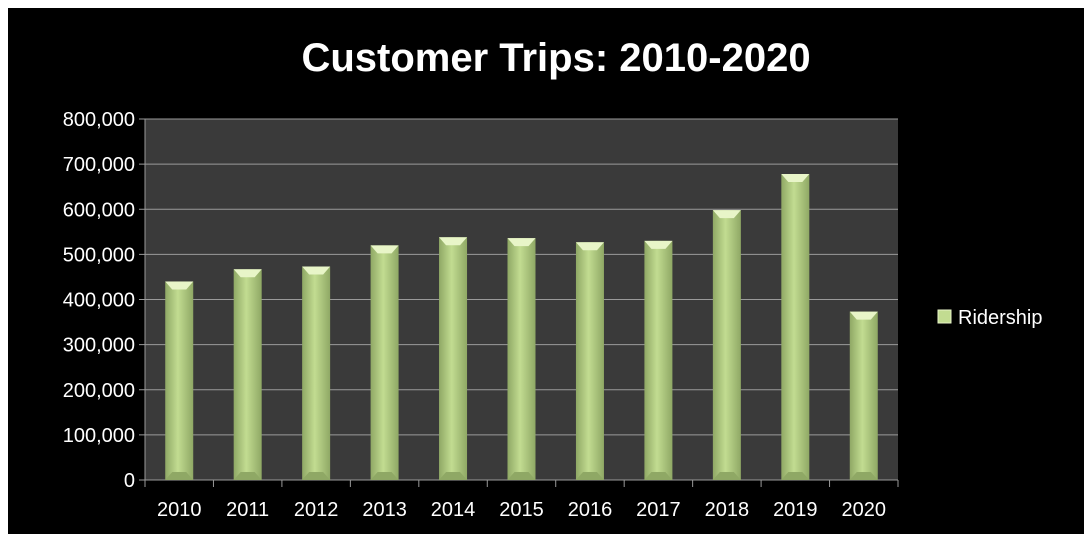  I want to click on legend-swatch-ridership, so click(944, 316).